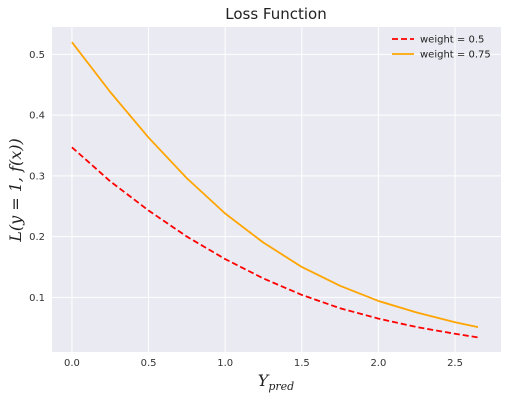 The image size is (506, 400). What do you see at coordinates (441, 48) in the screenshot?
I see `legend: weight = 0.5 weight = 0.75` at bounding box center [441, 48].